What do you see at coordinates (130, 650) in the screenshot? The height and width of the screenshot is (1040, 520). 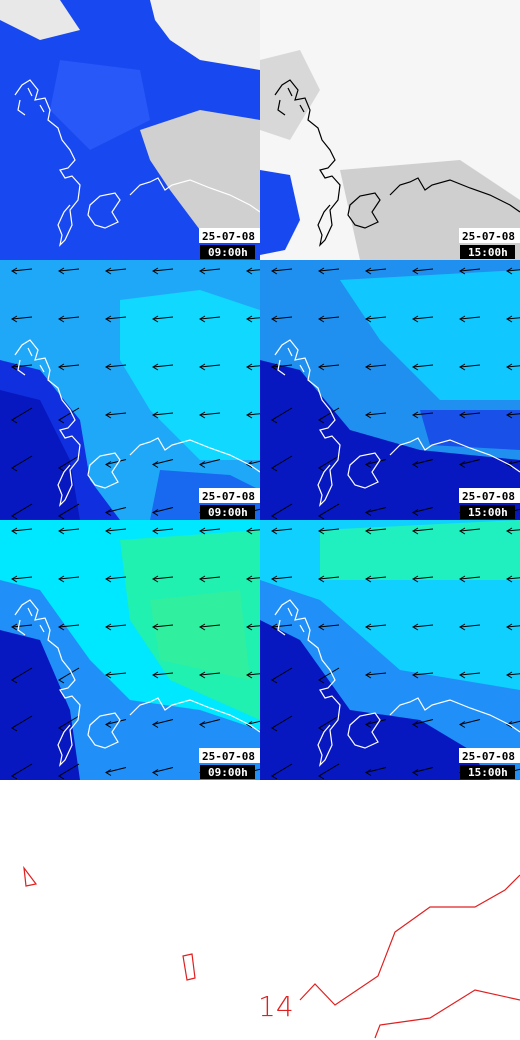 I see `map-panel: 25-07-08 09:00h` at bounding box center [130, 650].